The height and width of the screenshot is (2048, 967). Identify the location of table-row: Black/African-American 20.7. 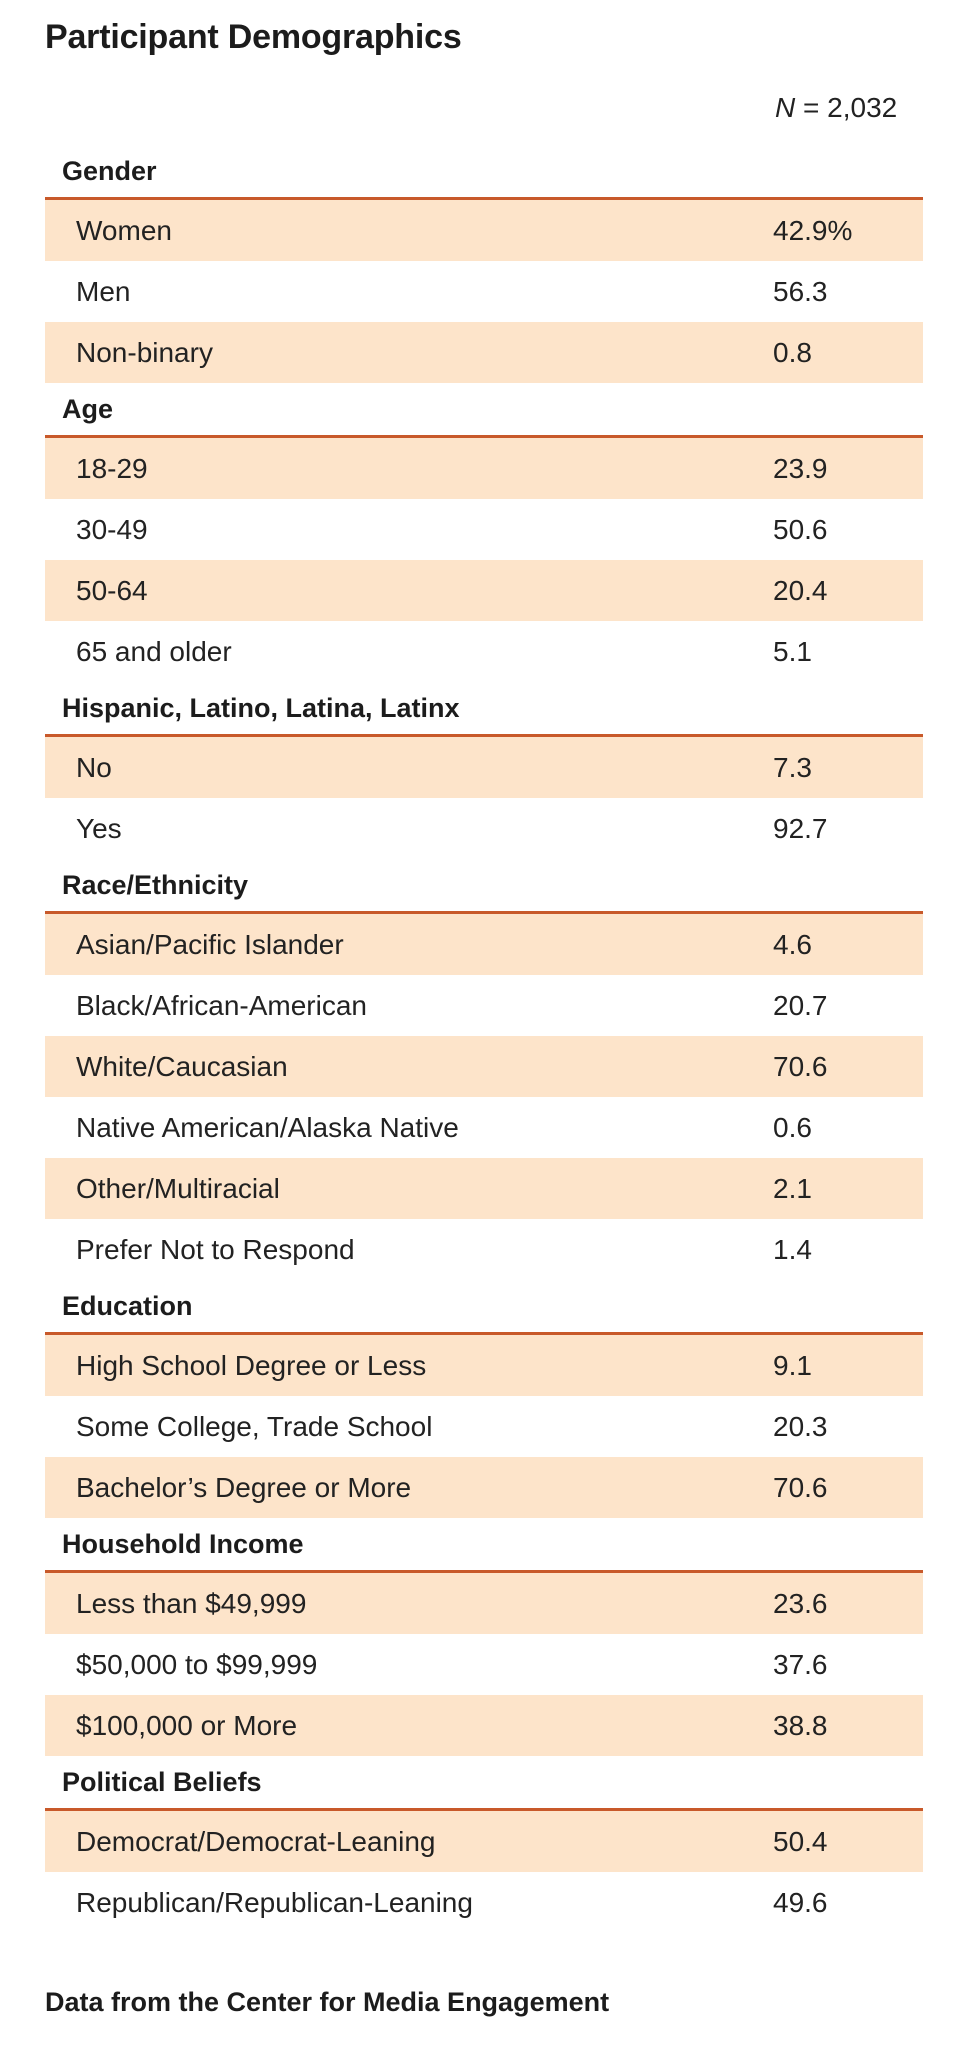
(484, 1005).